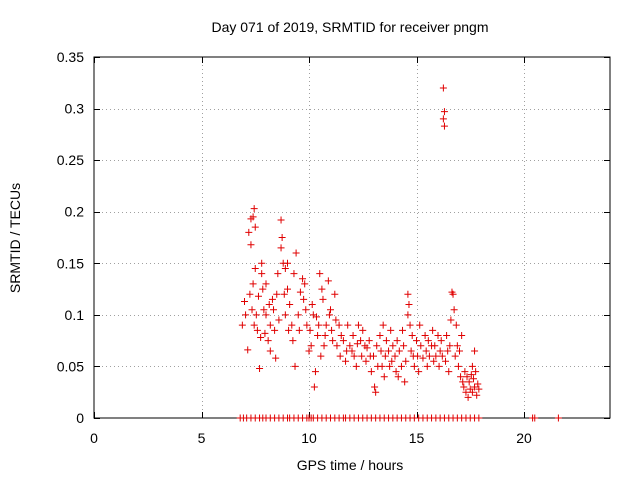  I want to click on x-tick-label: 20, so click(524, 438).